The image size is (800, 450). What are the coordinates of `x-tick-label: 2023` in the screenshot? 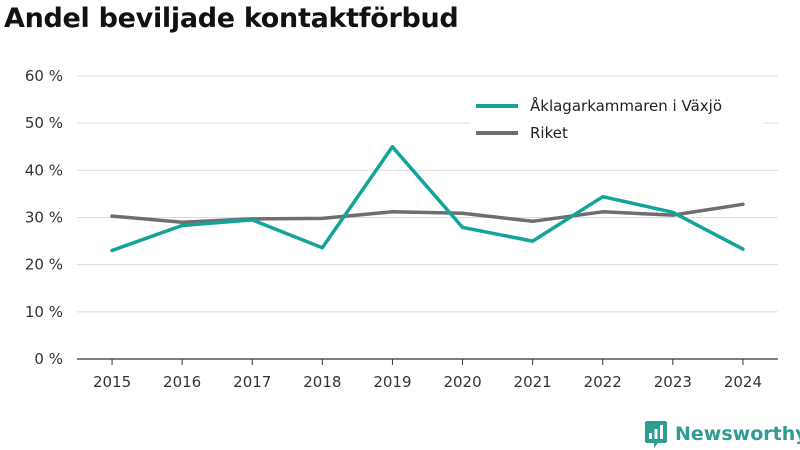 It's located at (673, 382).